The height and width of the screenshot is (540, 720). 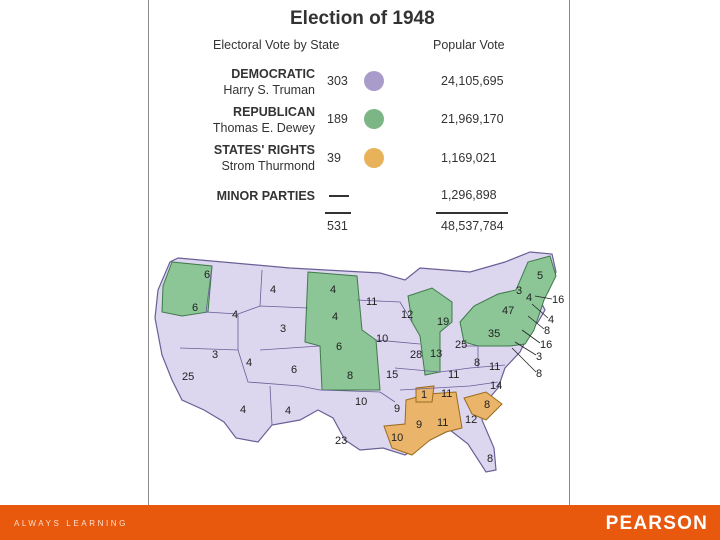 What do you see at coordinates (274, 112) in the screenshot?
I see `party-name: REPUBLICAN` at bounding box center [274, 112].